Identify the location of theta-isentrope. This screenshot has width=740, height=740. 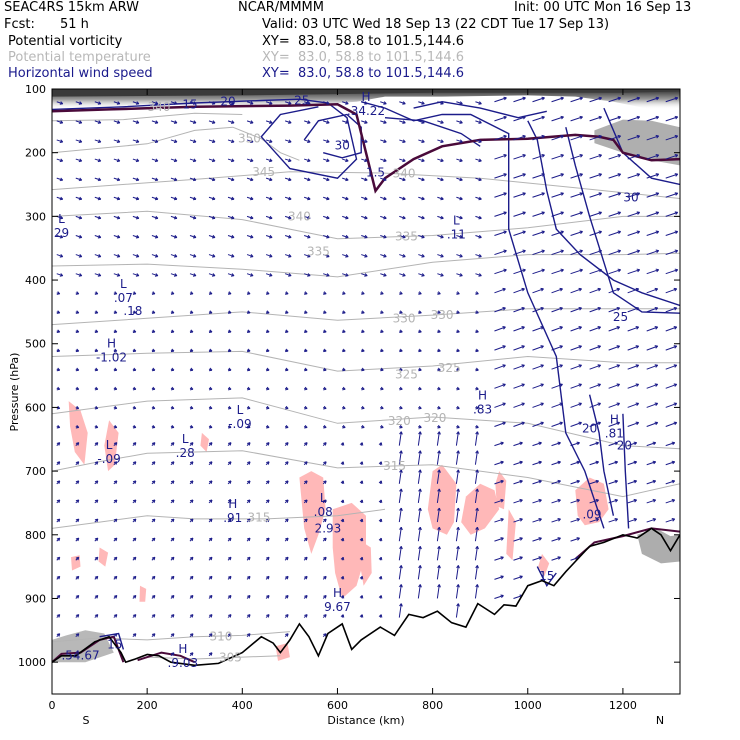
(214, 657).